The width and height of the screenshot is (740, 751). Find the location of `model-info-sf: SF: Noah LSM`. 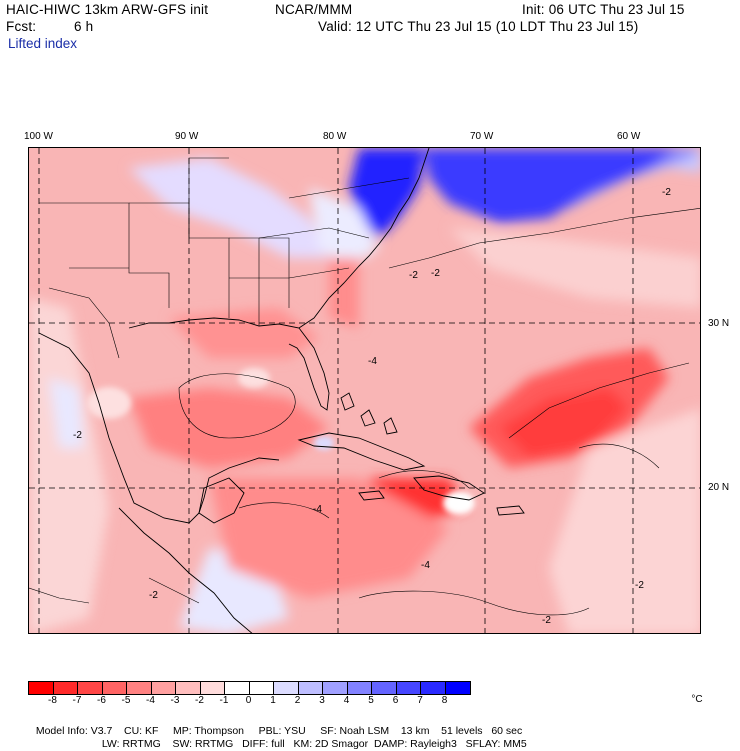

model-info-sf: SF: Noah LSM is located at coordinates (355, 731).